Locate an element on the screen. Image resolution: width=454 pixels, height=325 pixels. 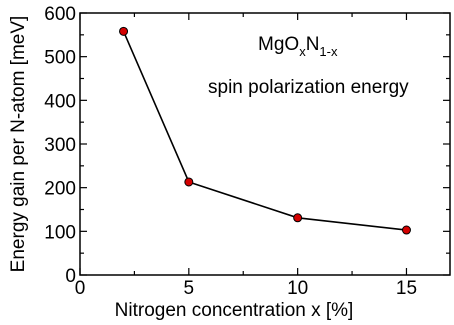
y-tick-label: 600 is located at coordinates (60, 14).